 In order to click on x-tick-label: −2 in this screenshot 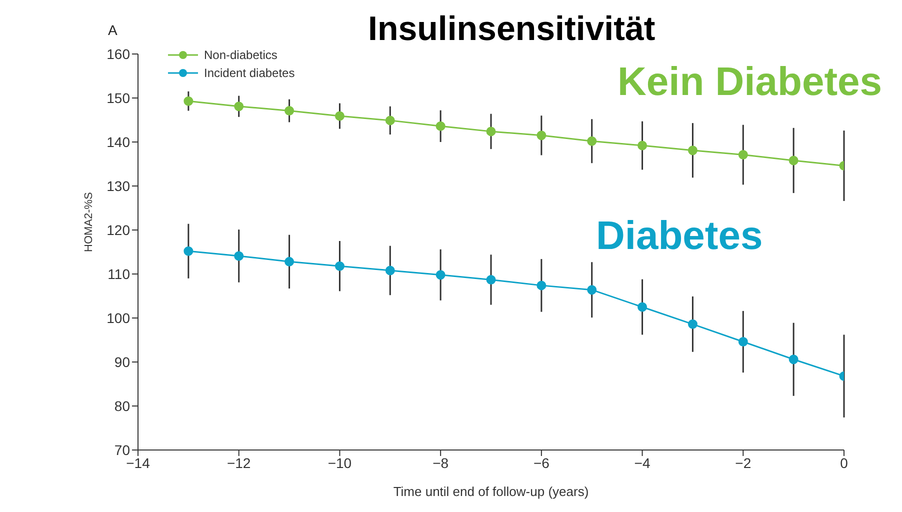, I will do `click(743, 462)`.